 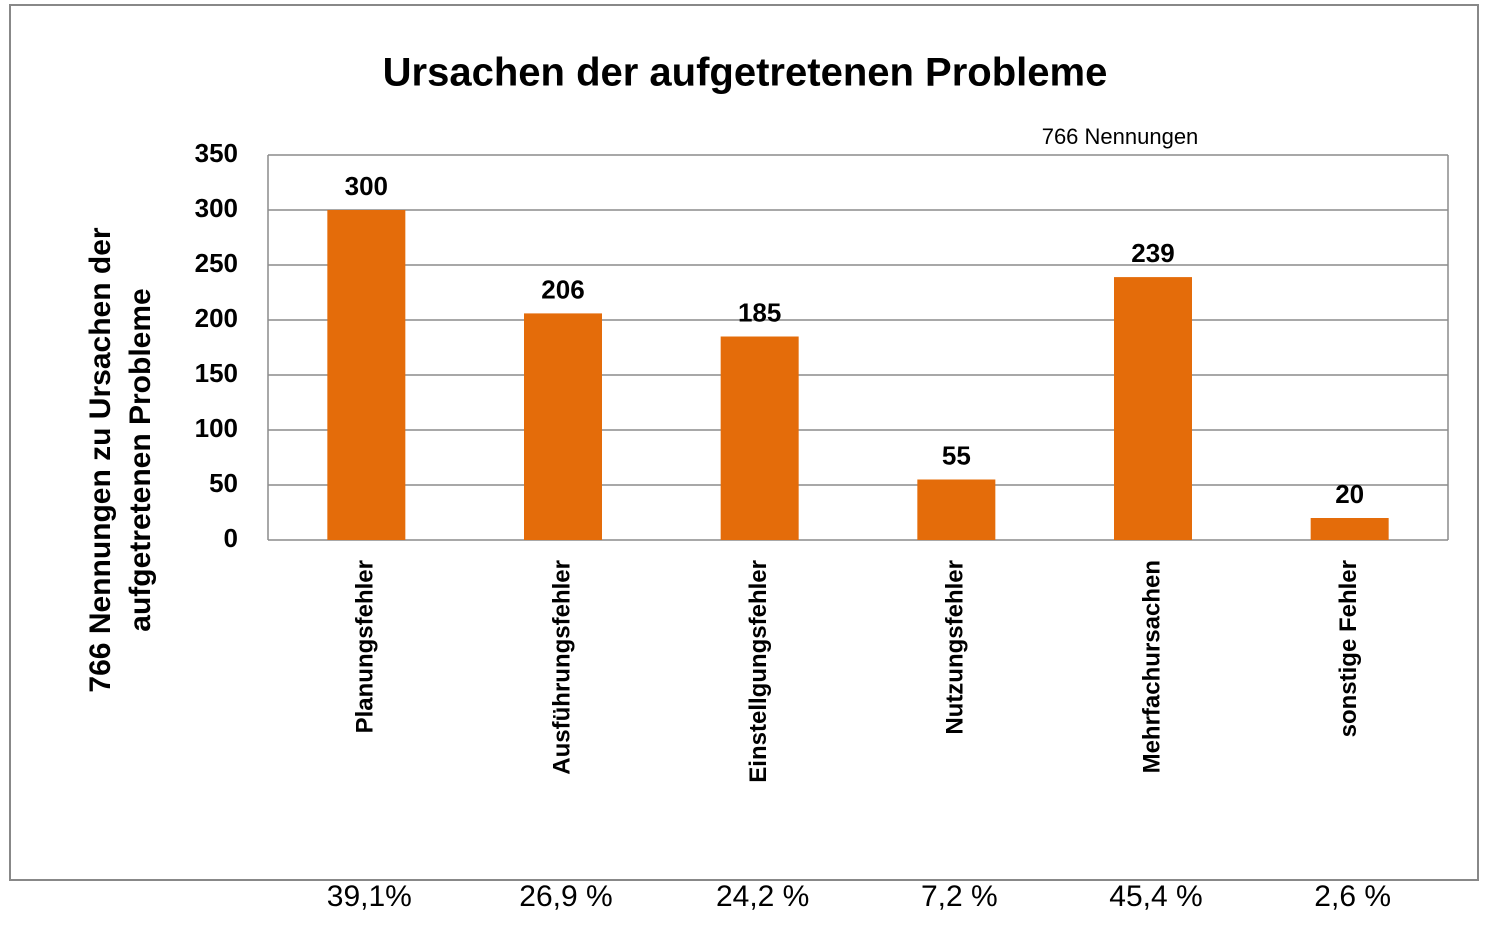 I want to click on chart-title: Ursachen der aufgetretenen Probleme, so click(x=745, y=73).